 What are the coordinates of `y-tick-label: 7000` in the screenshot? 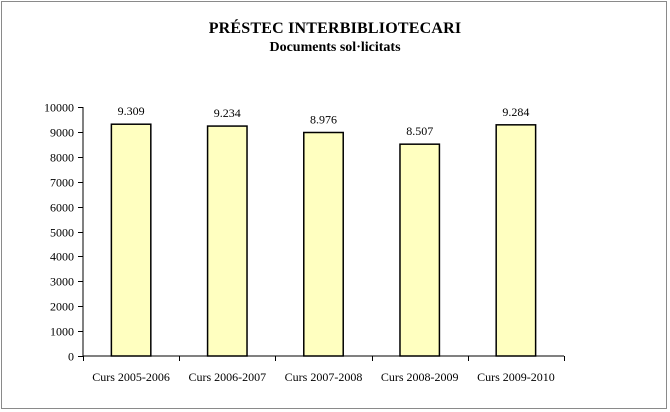 It's located at (62, 183).